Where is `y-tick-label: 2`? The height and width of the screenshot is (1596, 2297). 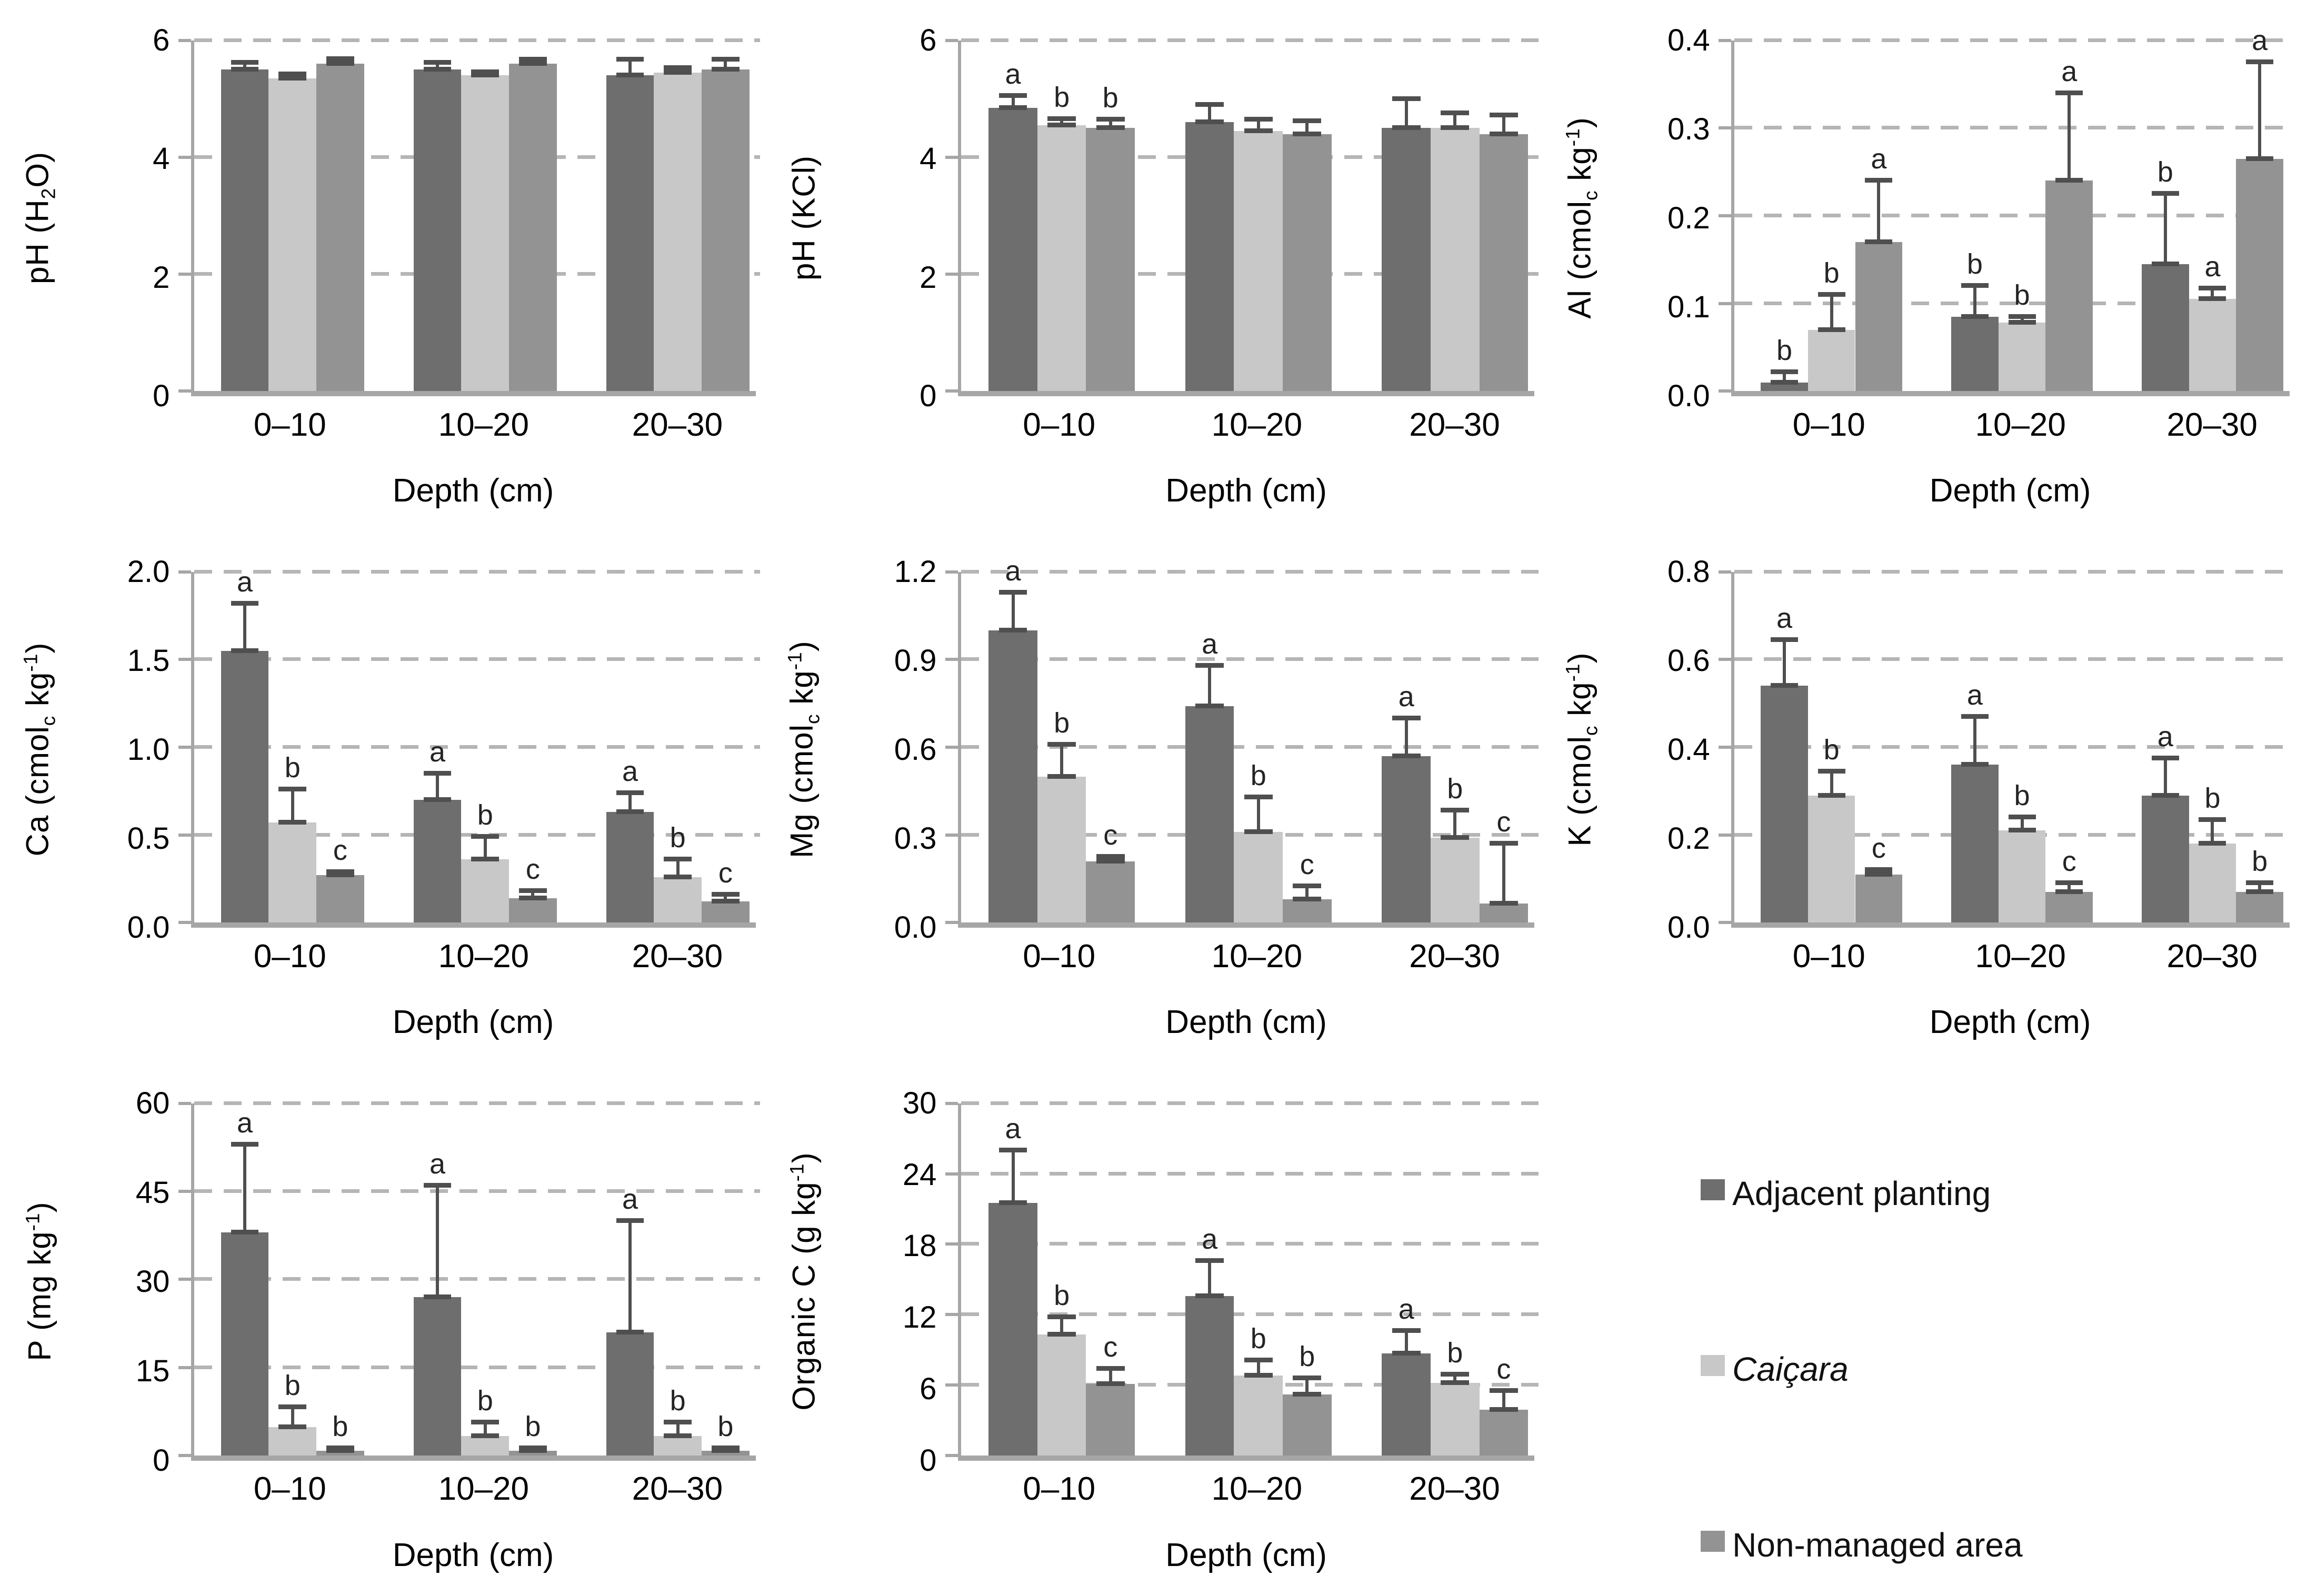 y-tick-label: 2 is located at coordinates (928, 277).